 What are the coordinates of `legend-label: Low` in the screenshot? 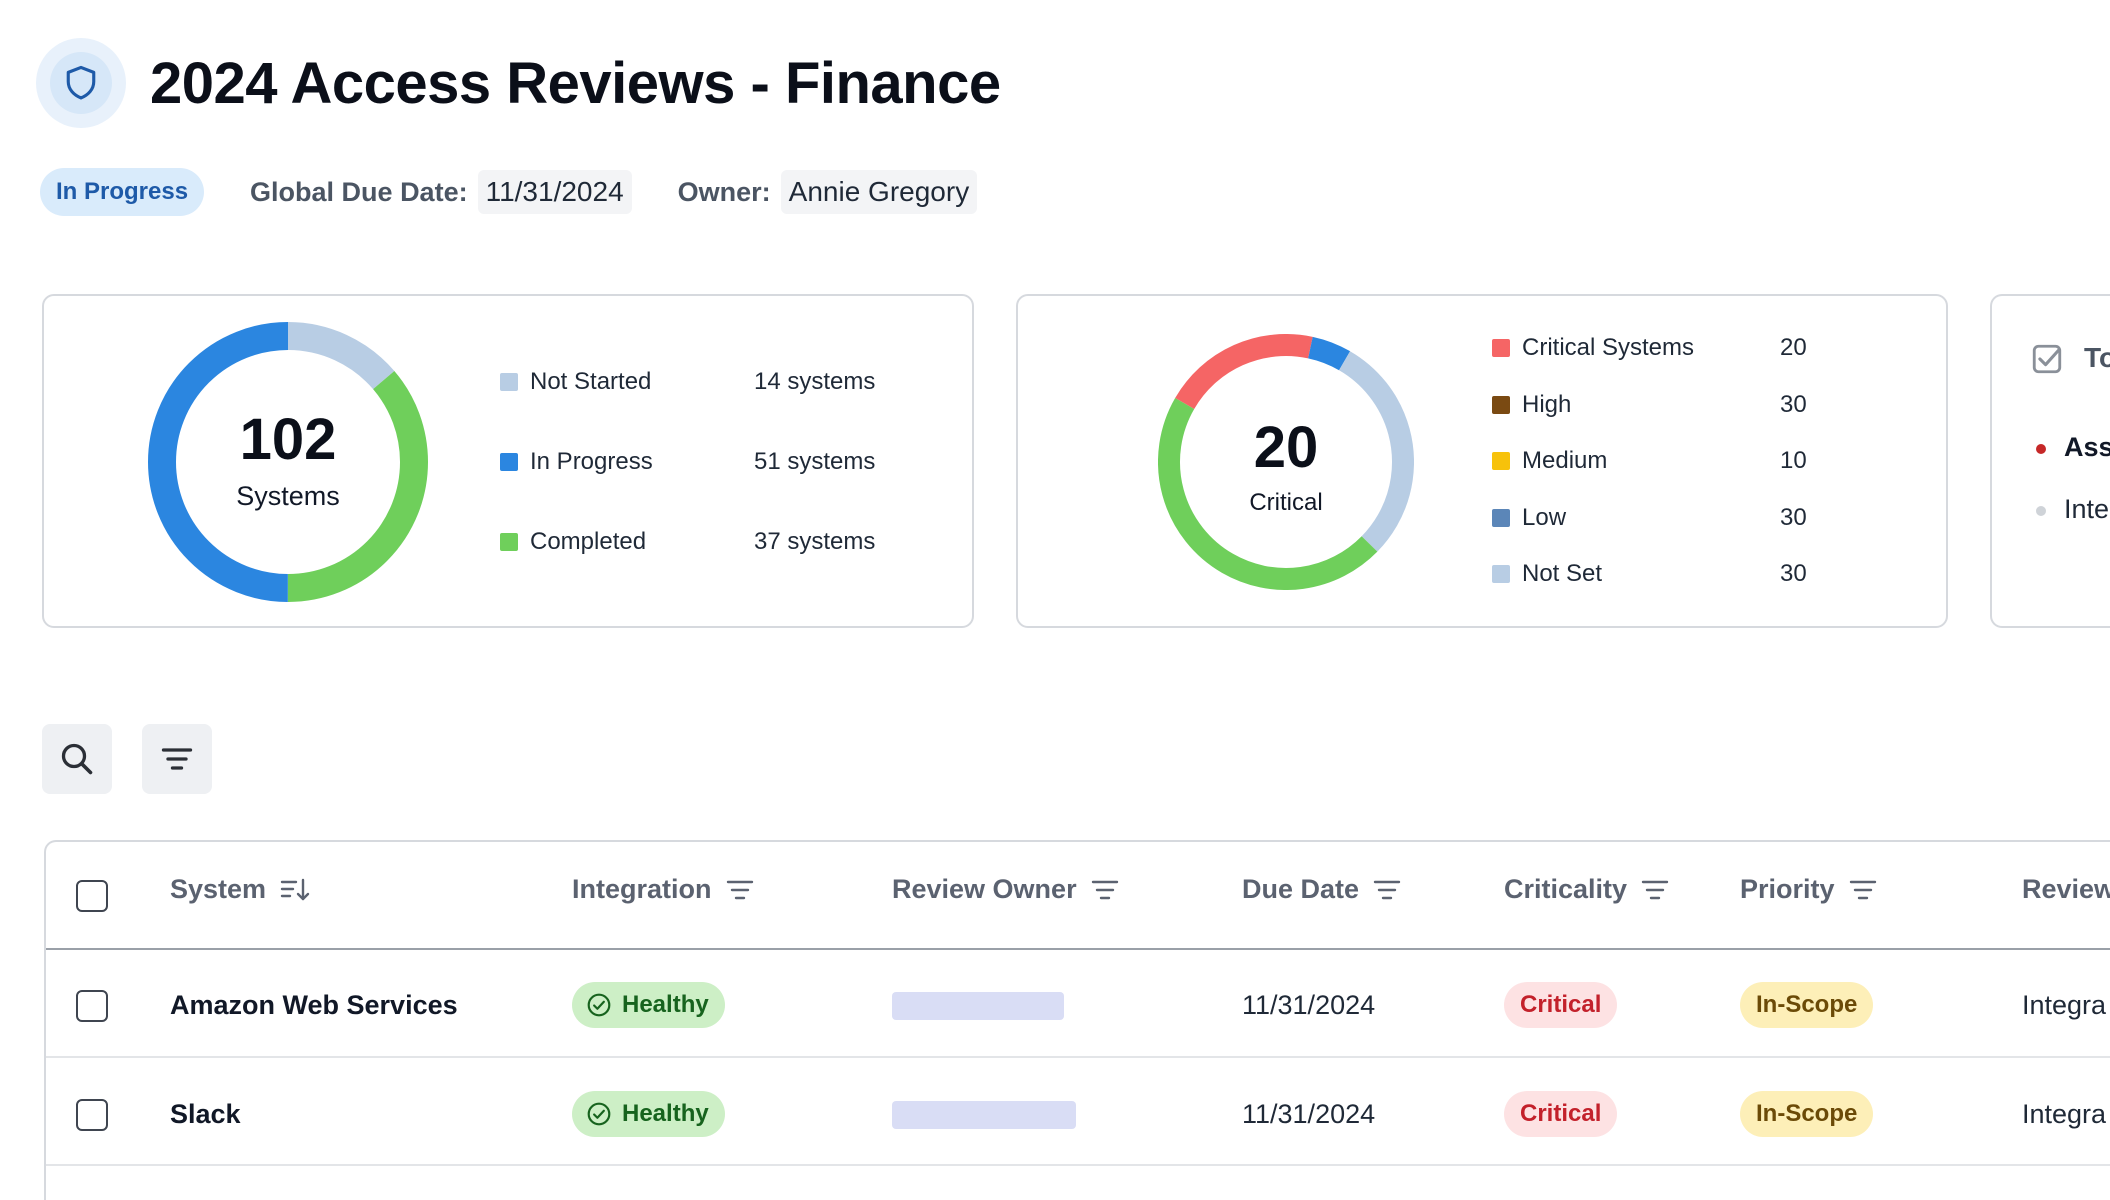 It's located at (1544, 517).